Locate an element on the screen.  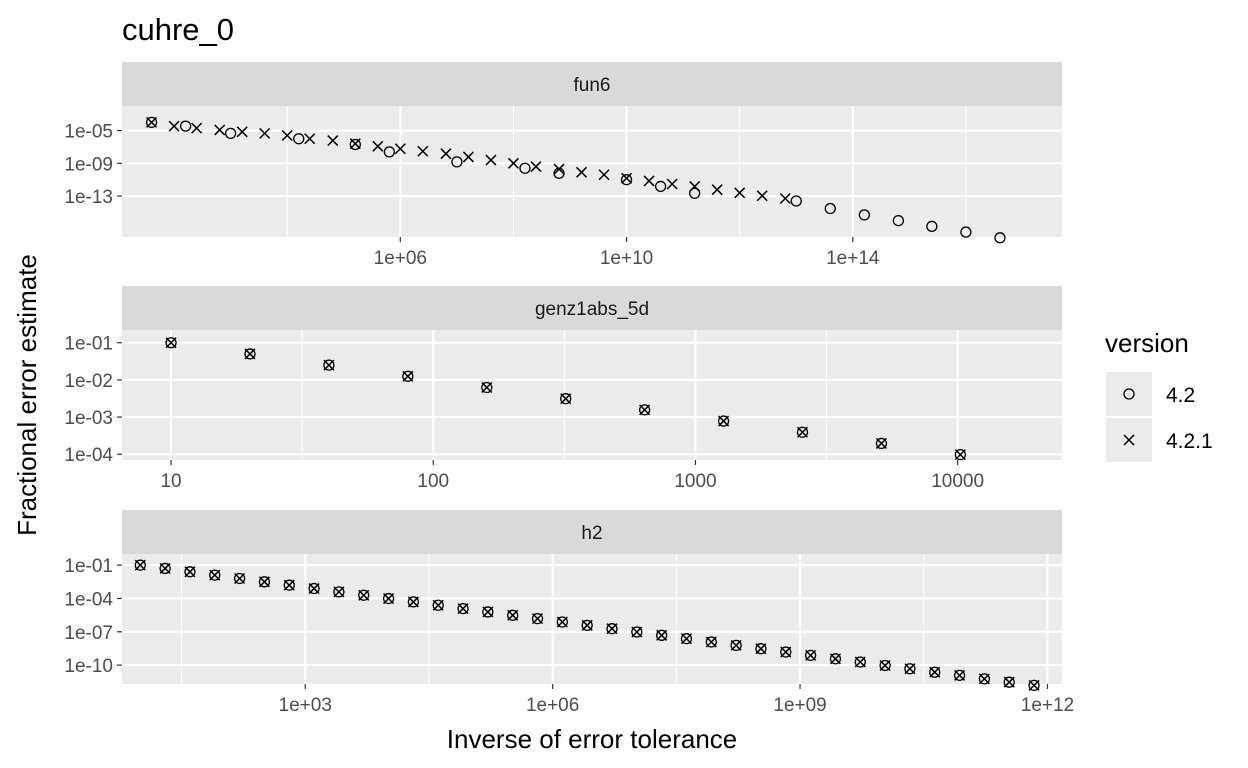
x-axis-title: Inverse of error tolerance is located at coordinates (592, 739).